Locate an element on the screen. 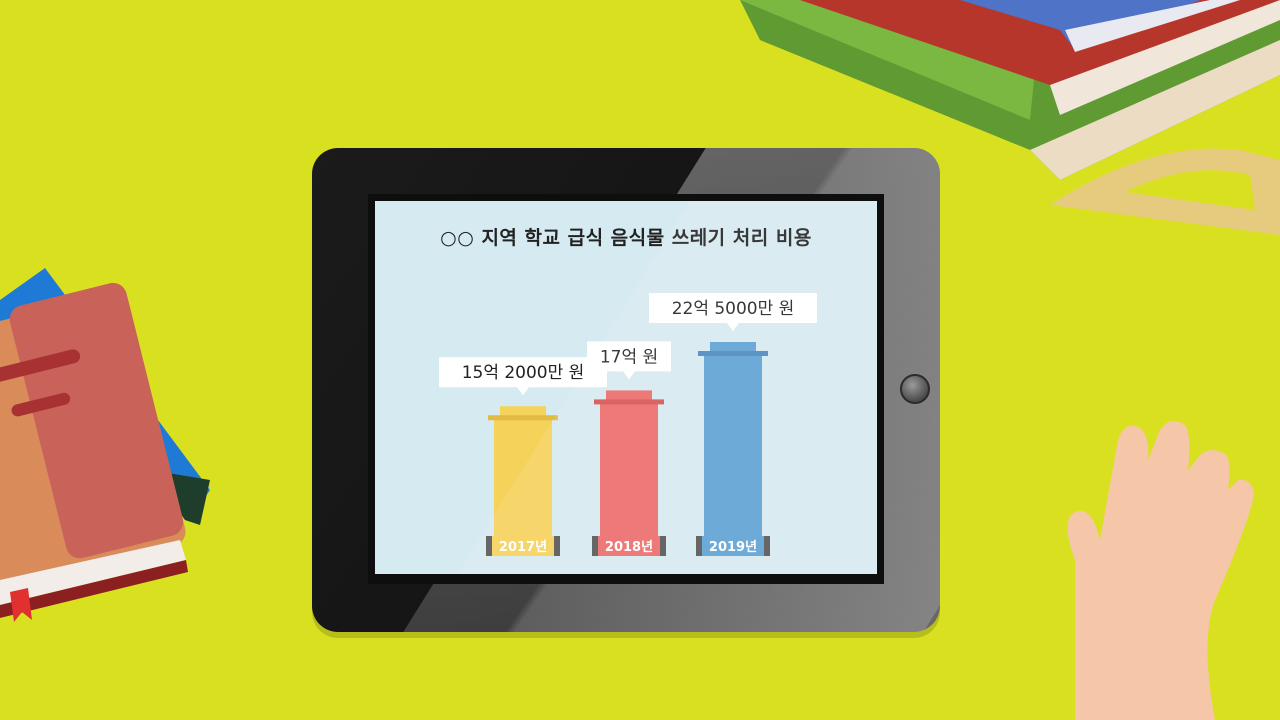 The width and height of the screenshot is (1280, 720). x-tick-label: 2018년 is located at coordinates (629, 547).